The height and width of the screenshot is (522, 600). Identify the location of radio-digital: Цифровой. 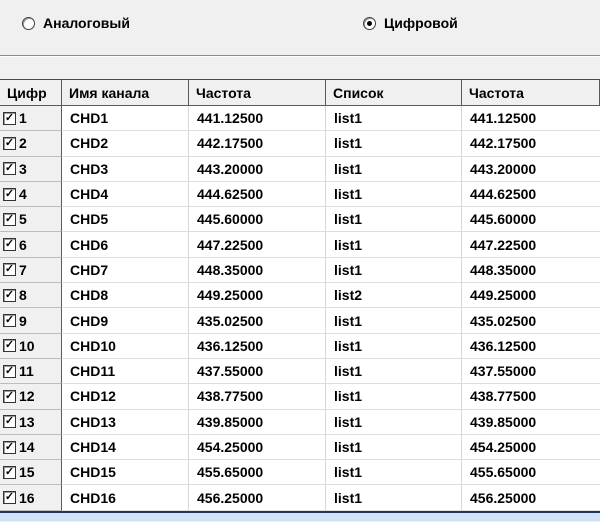
(410, 23).